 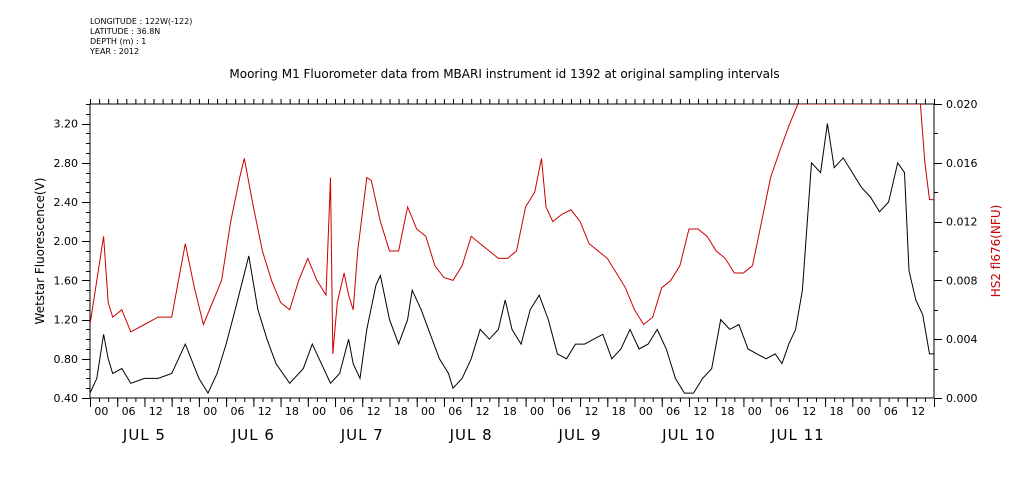 What do you see at coordinates (125, 31) in the screenshot?
I see `meta-latitude: LATITUDE : 36.8N` at bounding box center [125, 31].